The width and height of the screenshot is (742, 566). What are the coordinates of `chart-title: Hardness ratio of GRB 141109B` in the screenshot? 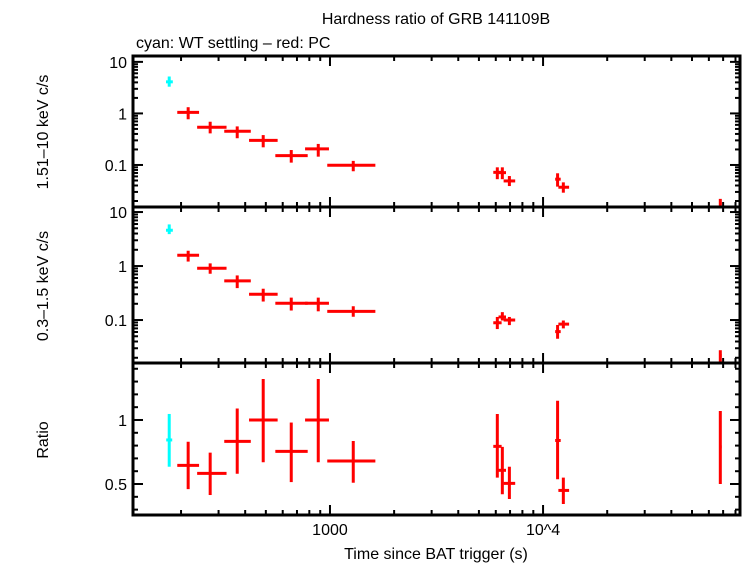 It's located at (436, 19).